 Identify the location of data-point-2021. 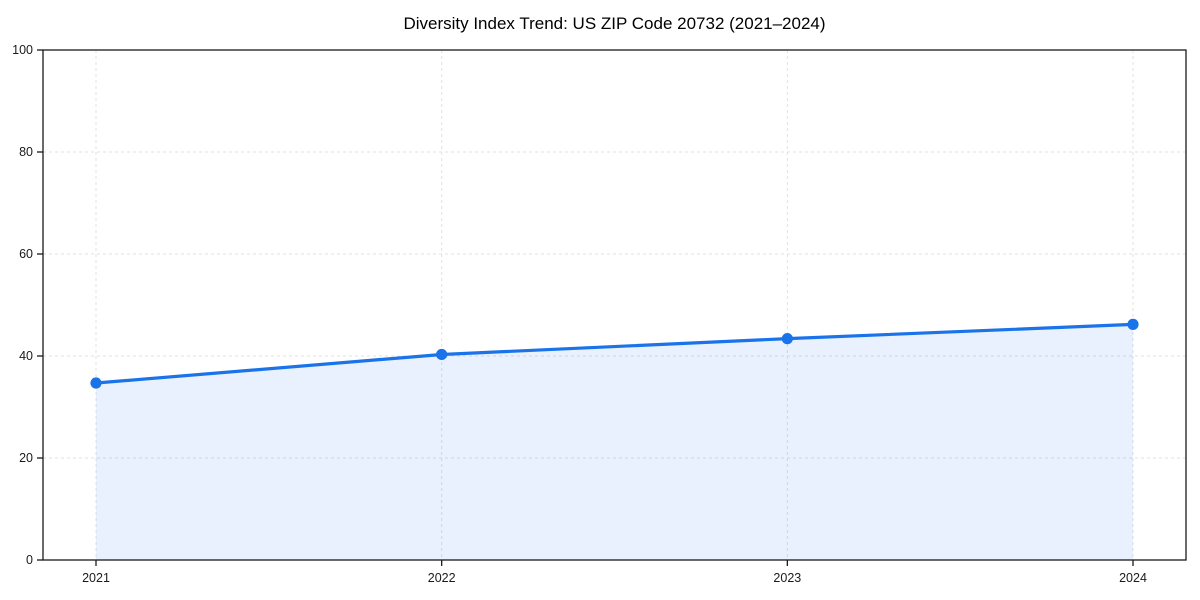
(96, 383).